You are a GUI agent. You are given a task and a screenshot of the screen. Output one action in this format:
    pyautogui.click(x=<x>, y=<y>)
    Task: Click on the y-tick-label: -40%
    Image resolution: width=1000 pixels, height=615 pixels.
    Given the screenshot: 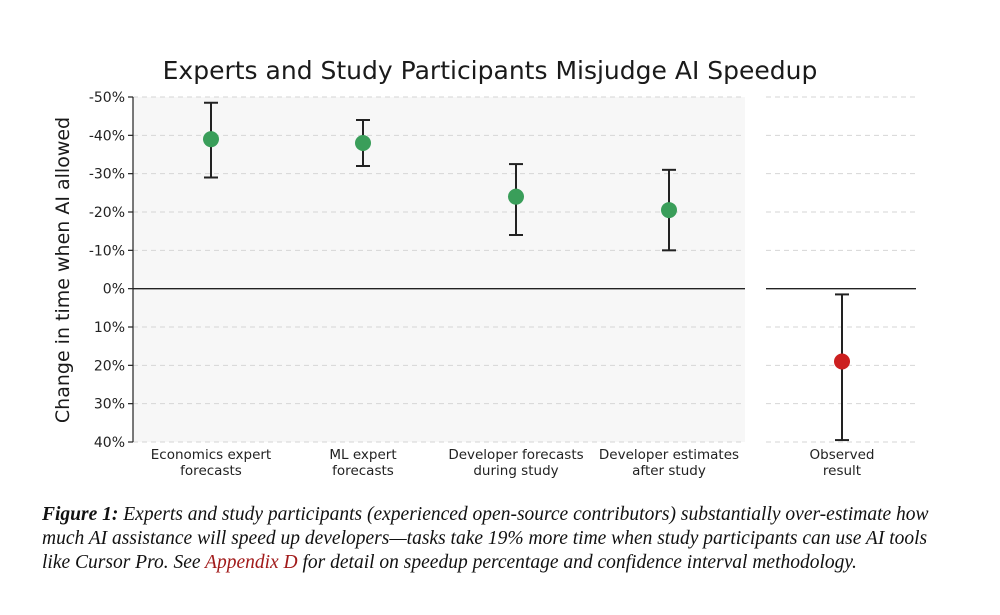 What is the action you would take?
    pyautogui.click(x=107, y=136)
    